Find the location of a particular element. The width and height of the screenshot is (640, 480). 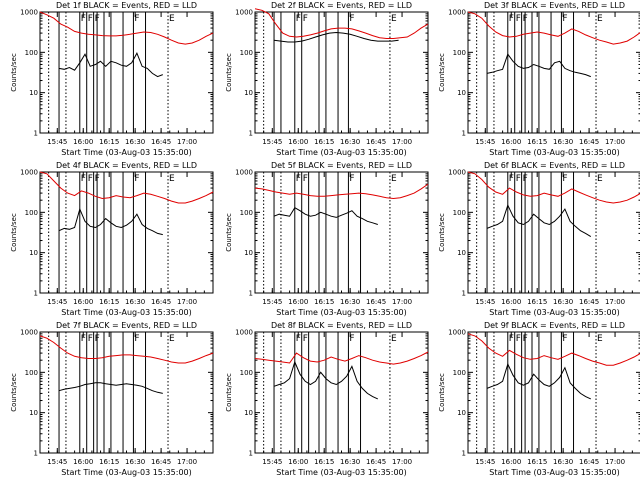

panel-4-x-tick-label: 16:15 is located at coordinates (109, 302).